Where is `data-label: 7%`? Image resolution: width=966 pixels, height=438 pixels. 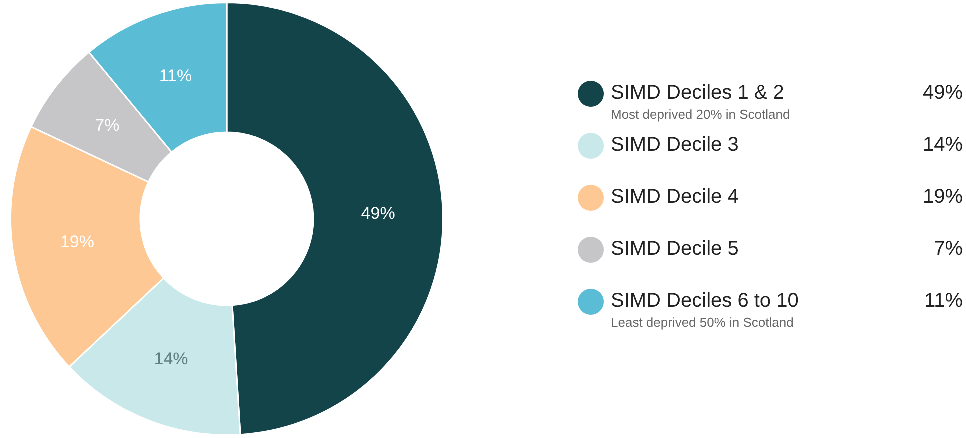 data-label: 7% is located at coordinates (107, 125).